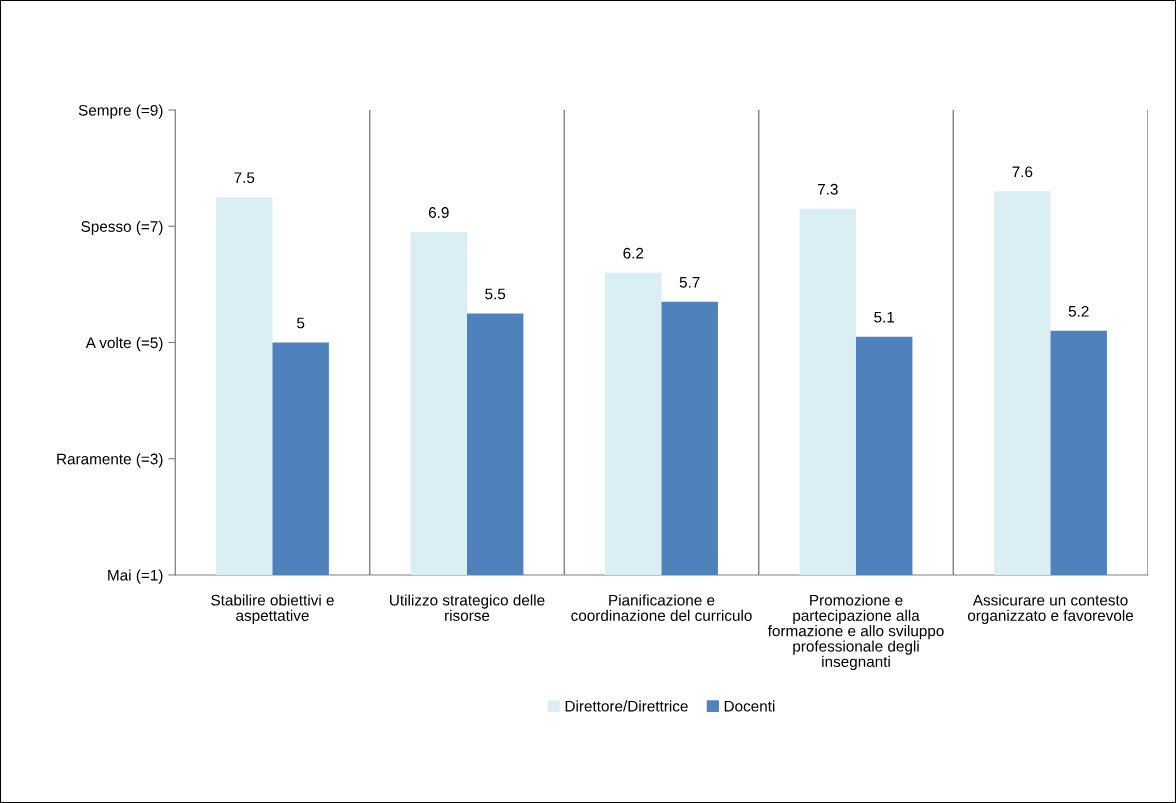 This screenshot has height=803, width=1176. What do you see at coordinates (495, 294) in the screenshot?
I see `data-label: 5.5` at bounding box center [495, 294].